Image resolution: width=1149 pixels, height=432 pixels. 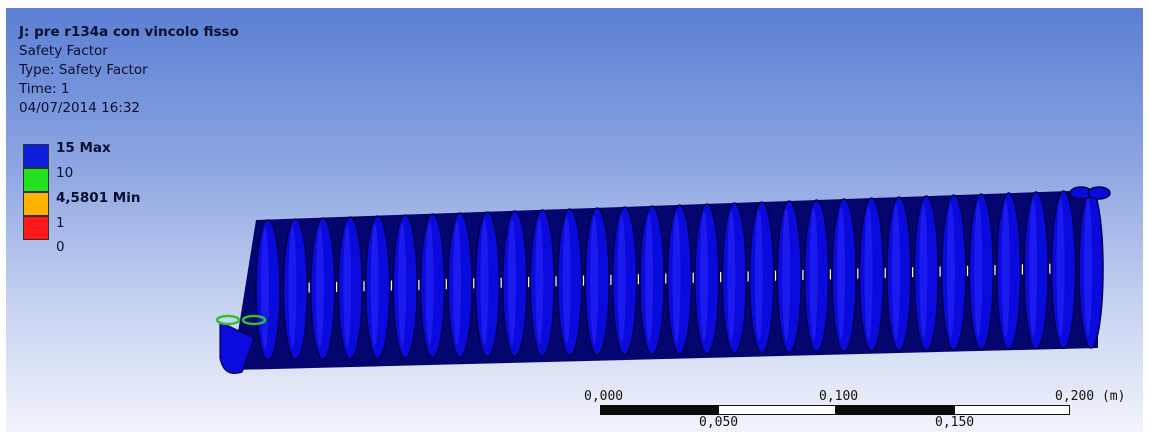 What do you see at coordinates (237, 347) in the screenshot?
I see `coil-lead-left` at bounding box center [237, 347].